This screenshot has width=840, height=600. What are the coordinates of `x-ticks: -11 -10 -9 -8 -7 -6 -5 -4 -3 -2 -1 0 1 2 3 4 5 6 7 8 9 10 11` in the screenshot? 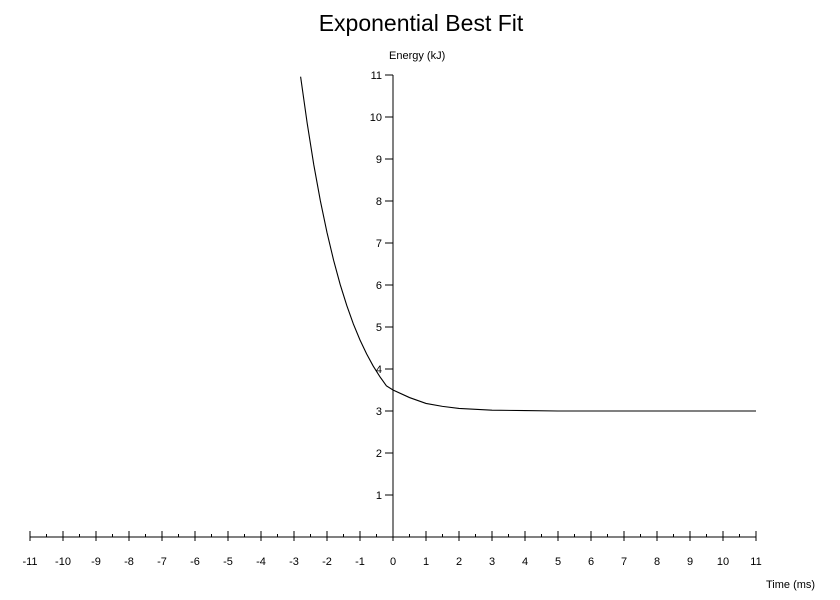 It's located at (392, 549).